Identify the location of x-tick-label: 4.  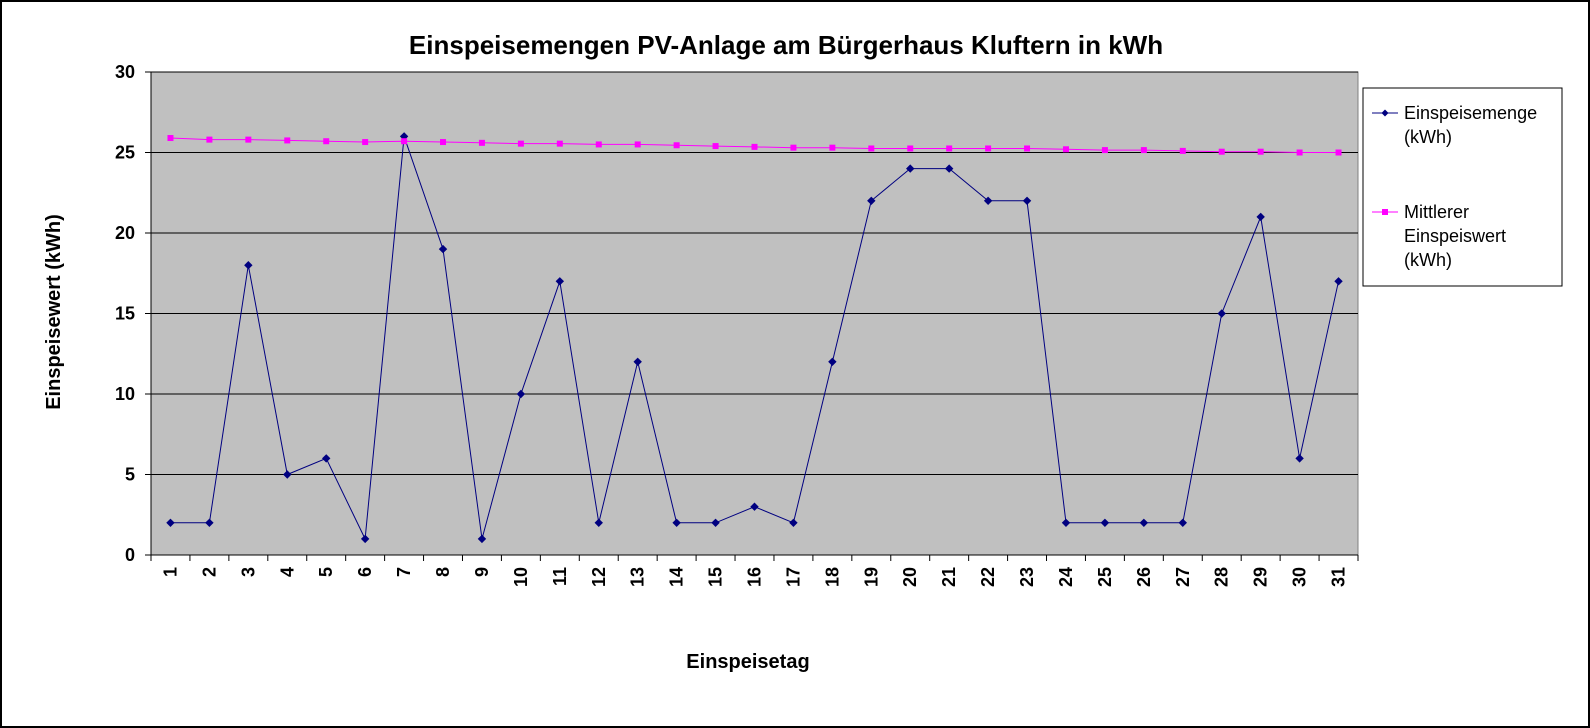
(287, 572).